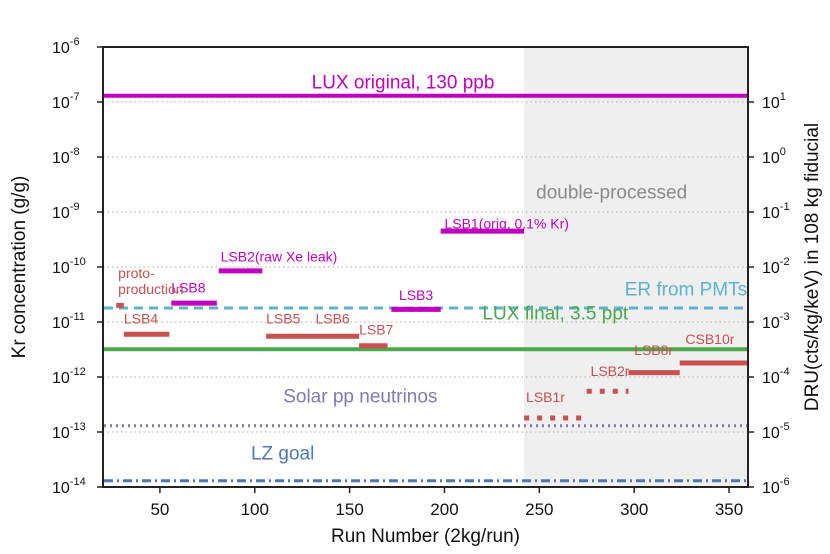 The width and height of the screenshot is (830, 554). What do you see at coordinates (774, 156) in the screenshot?
I see `y2-tick-label: 10⁰` at bounding box center [774, 156].